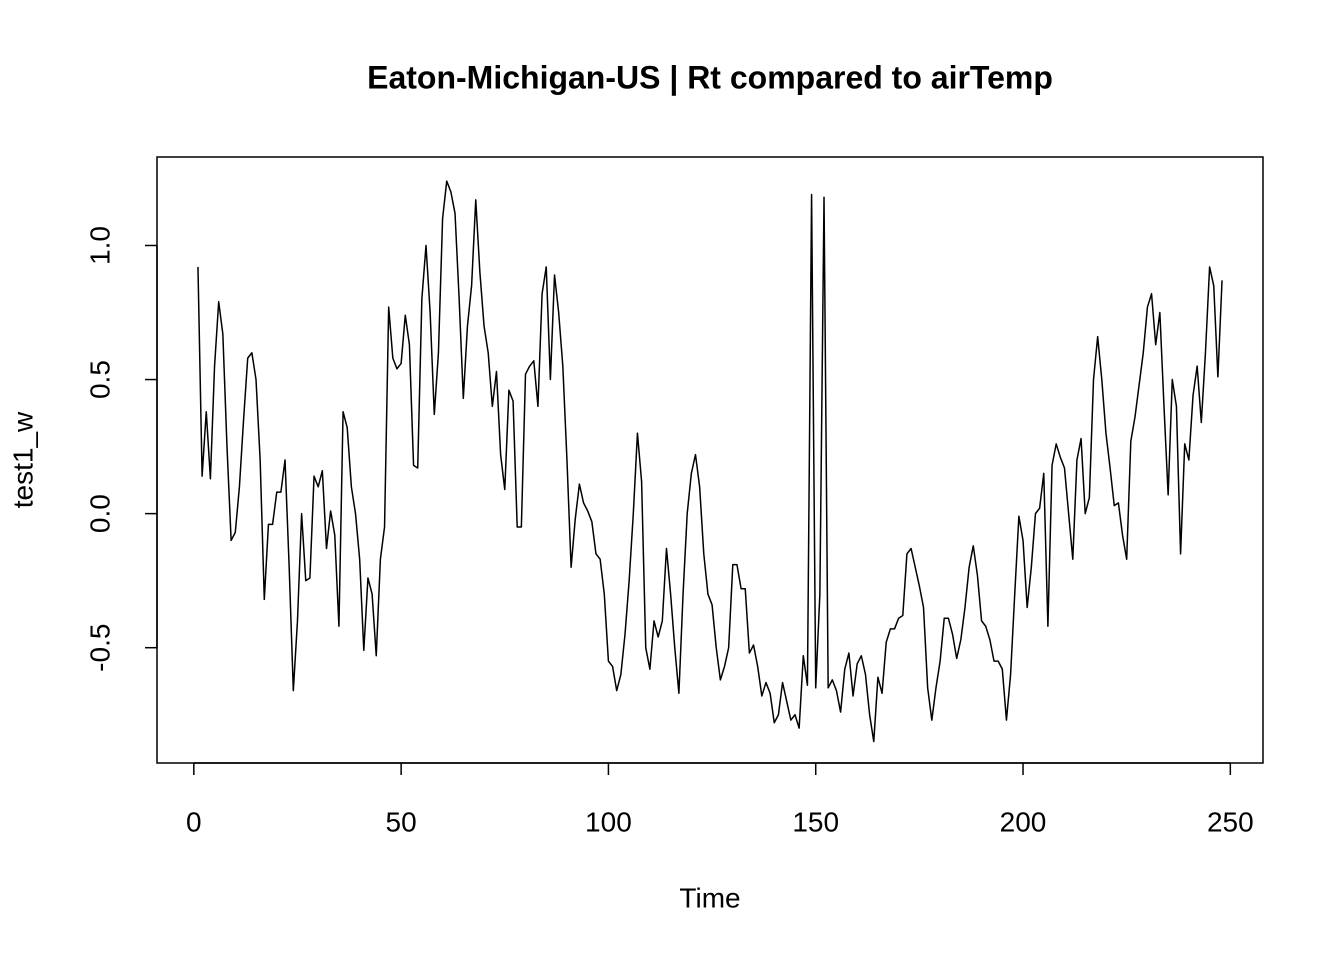 This screenshot has height=965, width=1344. I want to click on x-tick-label: 100, so click(608, 821).